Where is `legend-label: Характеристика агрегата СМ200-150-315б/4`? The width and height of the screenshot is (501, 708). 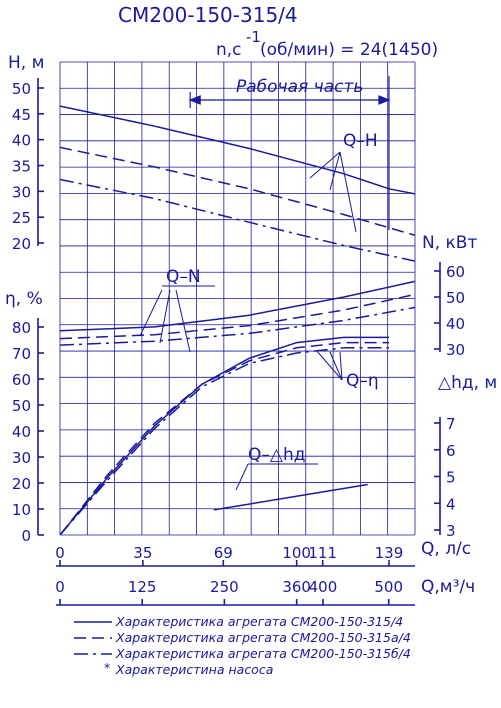
legend-label: Характеристика агрегата СМ200-150-315б/4 is located at coordinates (263, 653).